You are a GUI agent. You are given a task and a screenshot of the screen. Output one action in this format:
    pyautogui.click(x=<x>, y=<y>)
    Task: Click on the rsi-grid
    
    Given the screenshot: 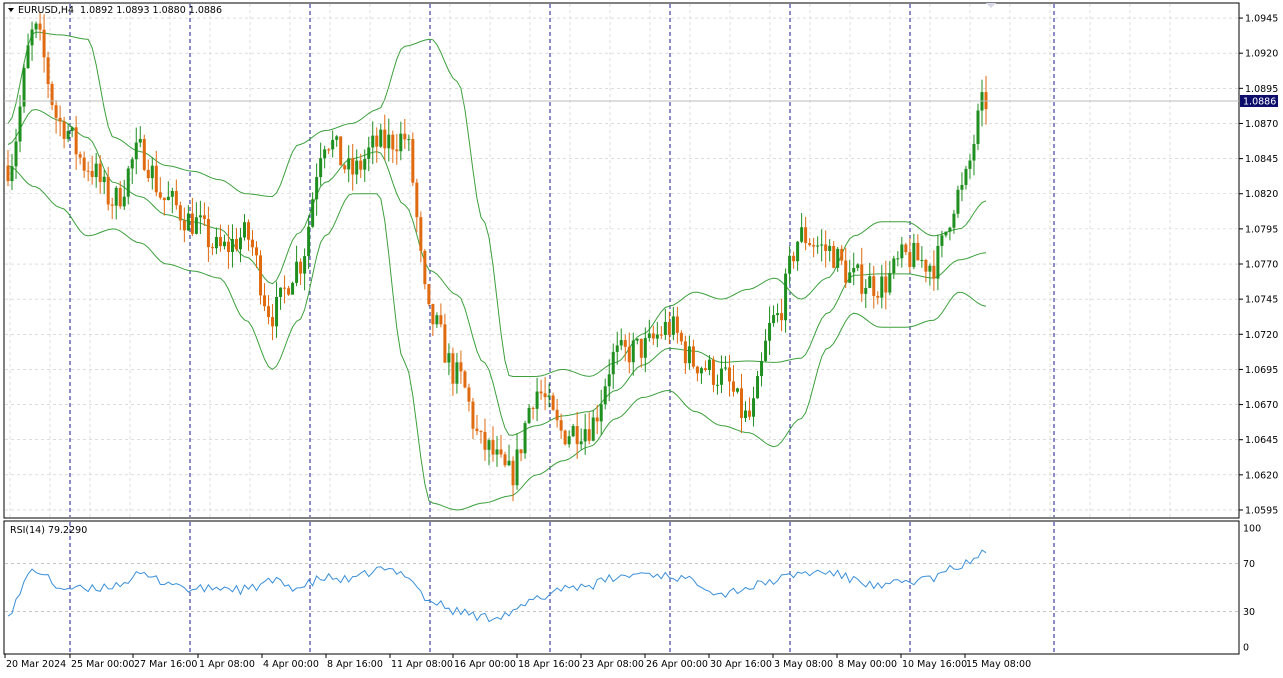 What is the action you would take?
    pyautogui.click(x=621, y=587)
    